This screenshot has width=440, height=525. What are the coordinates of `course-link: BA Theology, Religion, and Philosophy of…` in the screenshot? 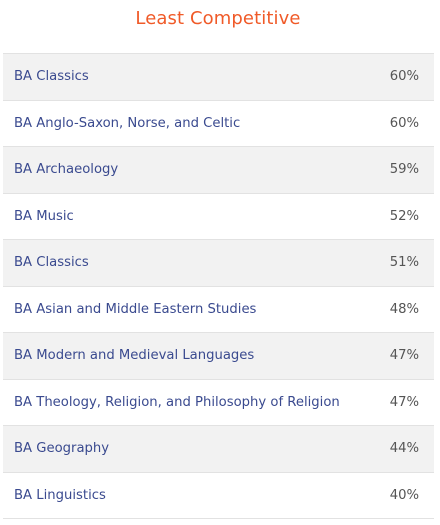 It's located at (177, 402).